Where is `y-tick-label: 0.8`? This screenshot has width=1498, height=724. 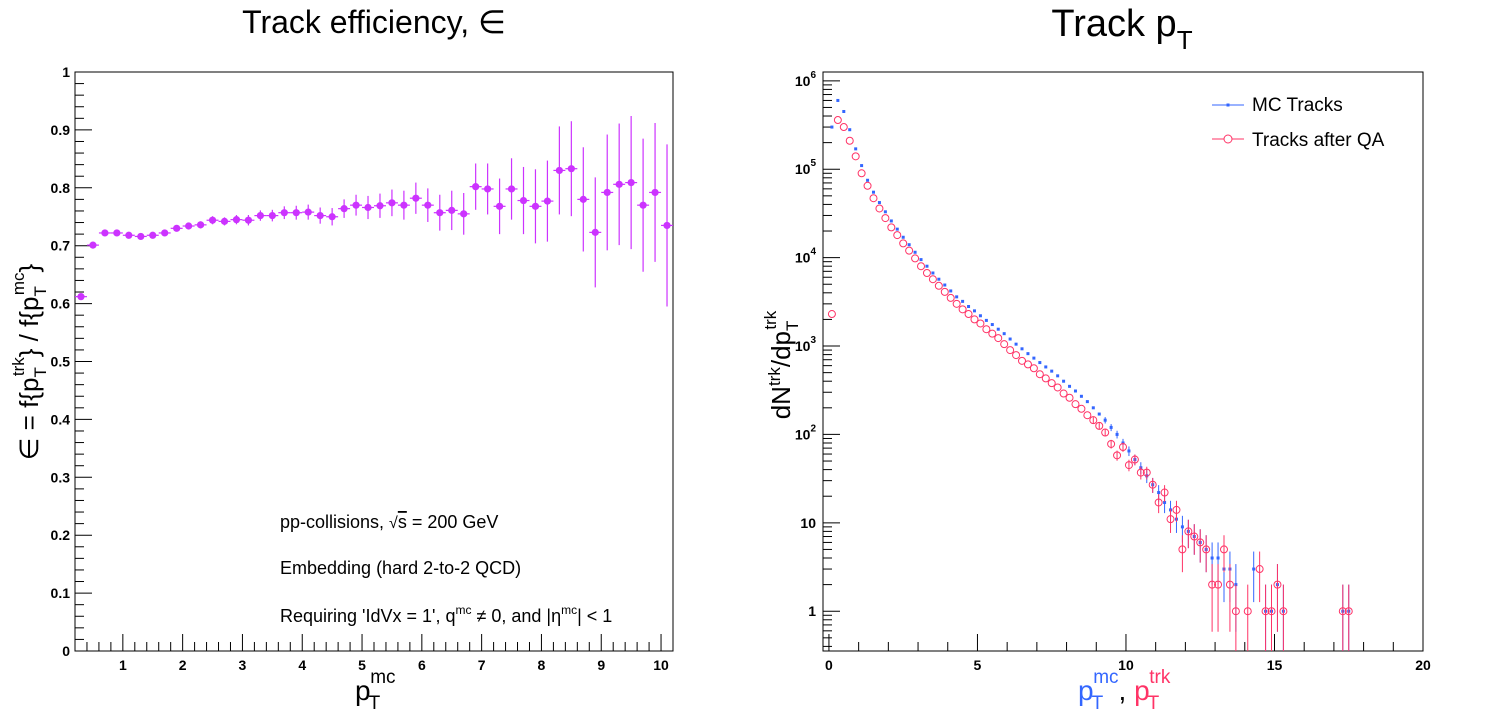 y-tick-label: 0.8 is located at coordinates (61, 188).